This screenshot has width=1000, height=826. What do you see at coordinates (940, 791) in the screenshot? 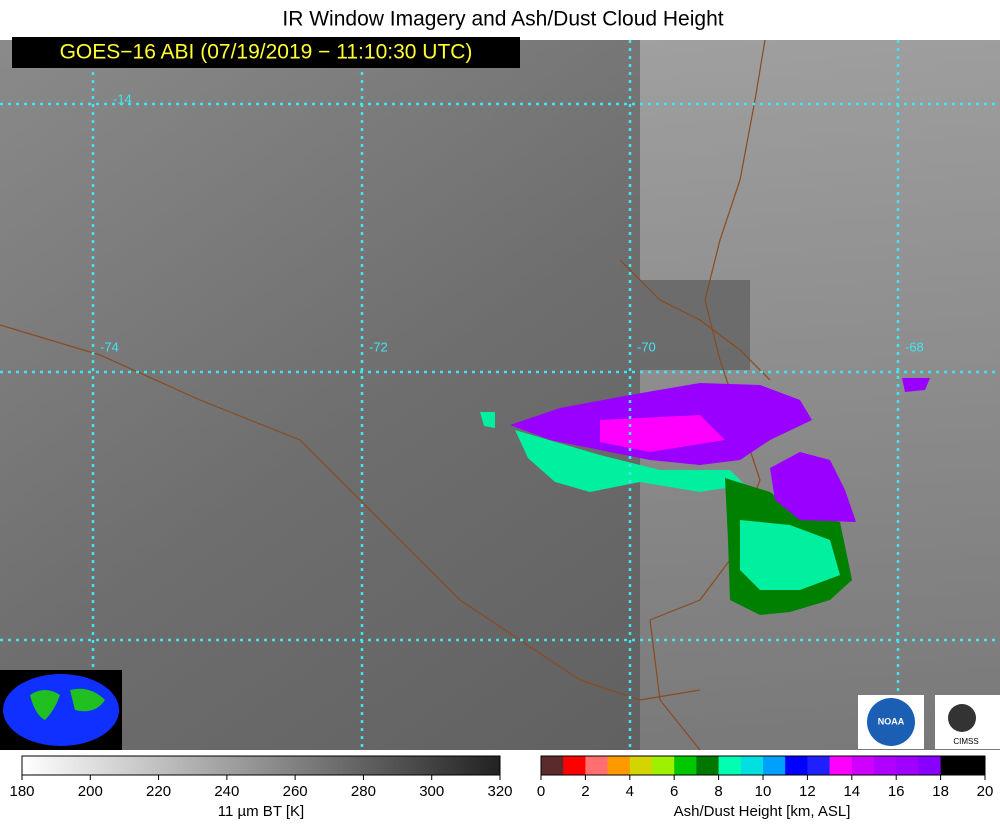
I see `tick-label: 18` at bounding box center [940, 791].